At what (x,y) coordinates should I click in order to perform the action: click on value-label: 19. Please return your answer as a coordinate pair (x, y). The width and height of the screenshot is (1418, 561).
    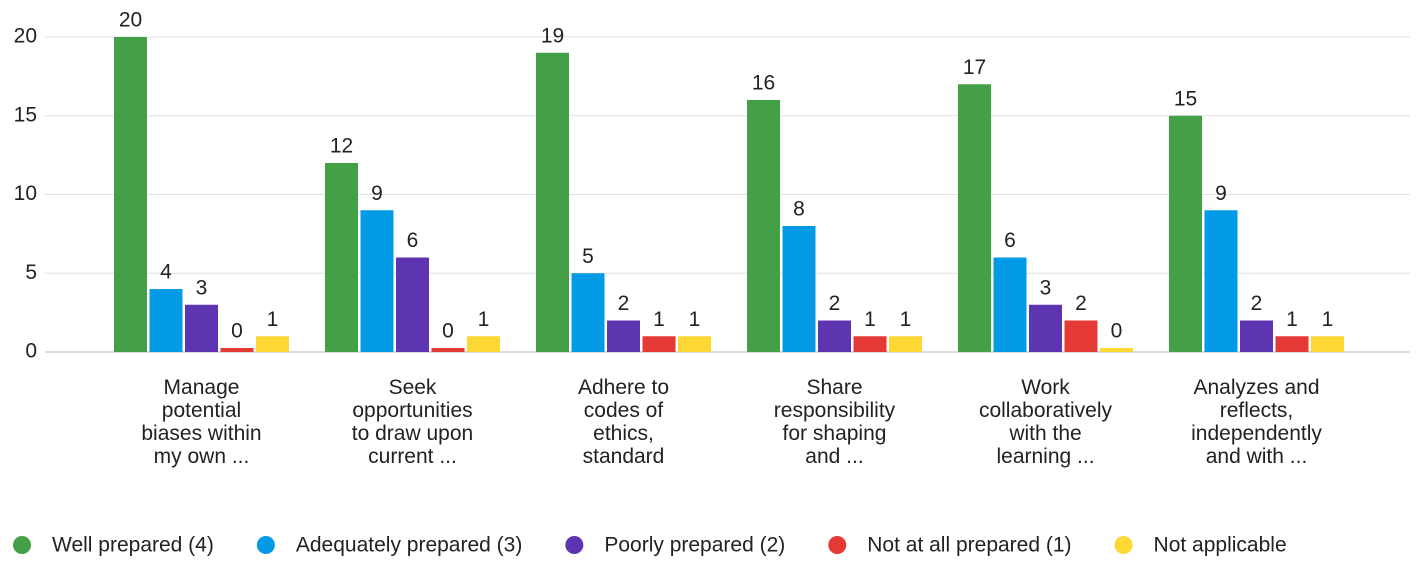
    Looking at the image, I should click on (552, 35).